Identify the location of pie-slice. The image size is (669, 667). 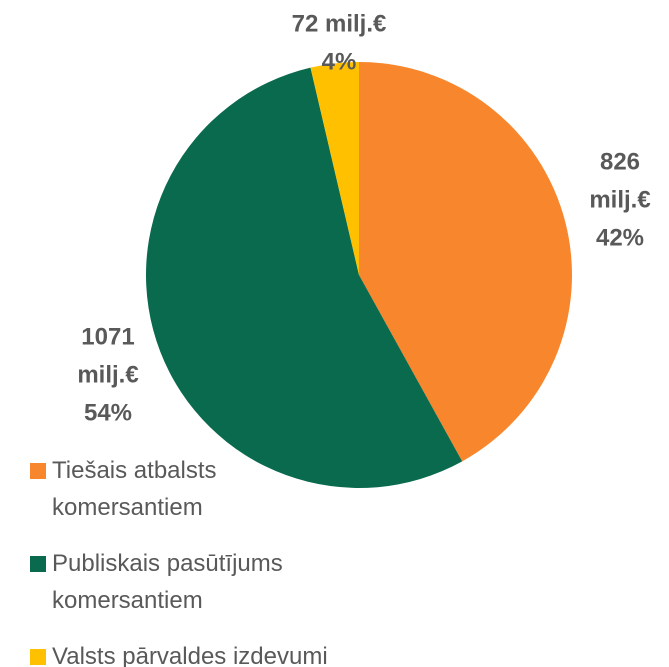
(334, 168).